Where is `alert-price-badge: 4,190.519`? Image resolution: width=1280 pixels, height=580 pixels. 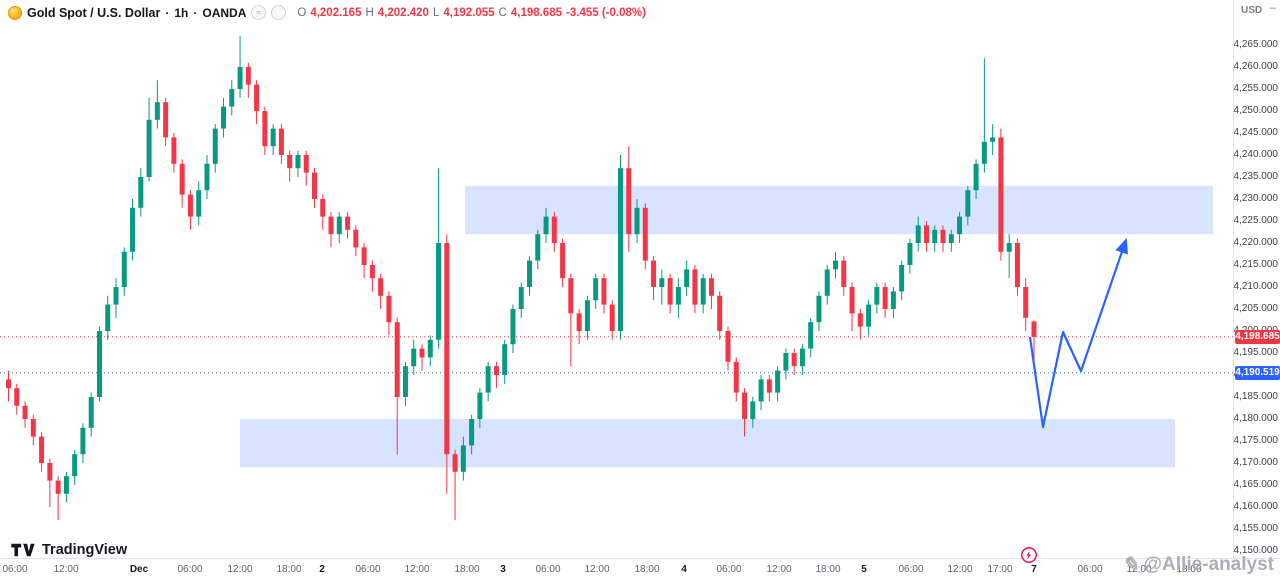
alert-price-badge: 4,190.519 is located at coordinates (1257, 372).